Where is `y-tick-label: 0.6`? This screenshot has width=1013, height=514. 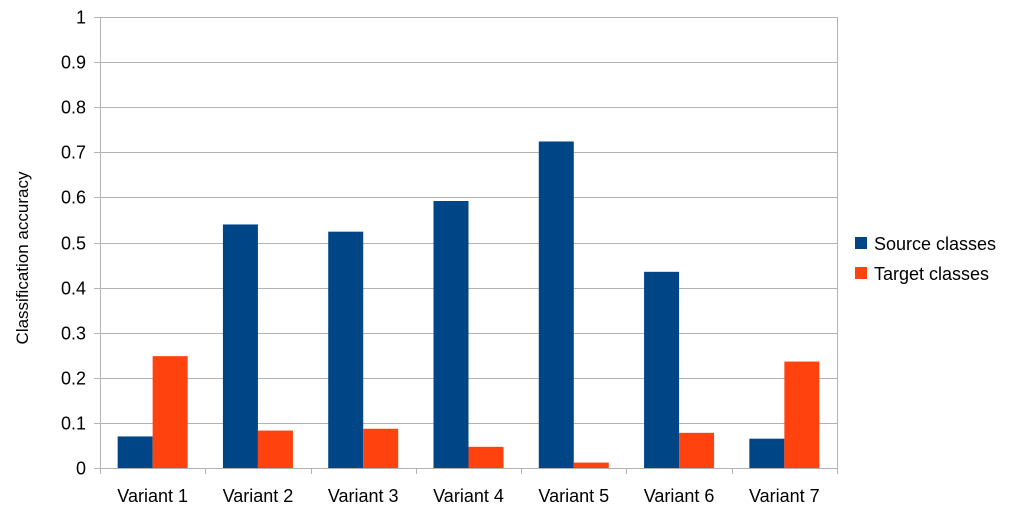
y-tick-label: 0.6 is located at coordinates (73, 198).